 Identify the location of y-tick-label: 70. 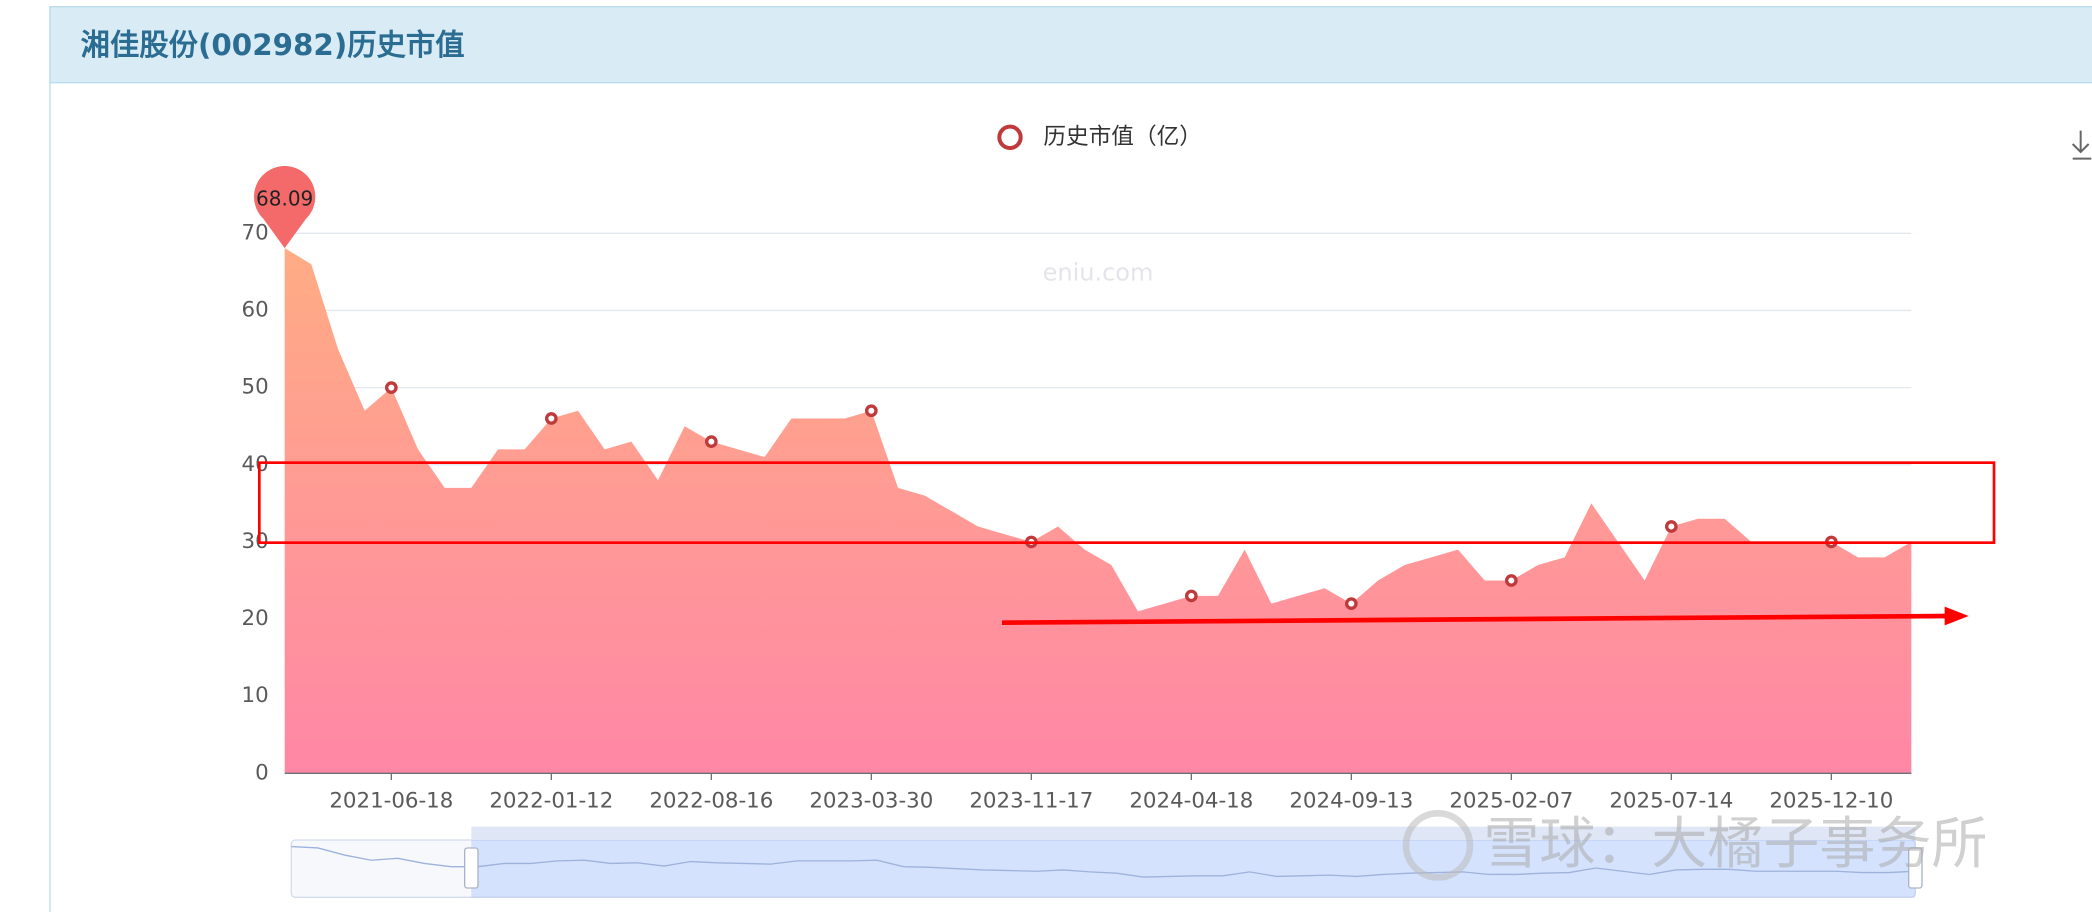
(255, 232).